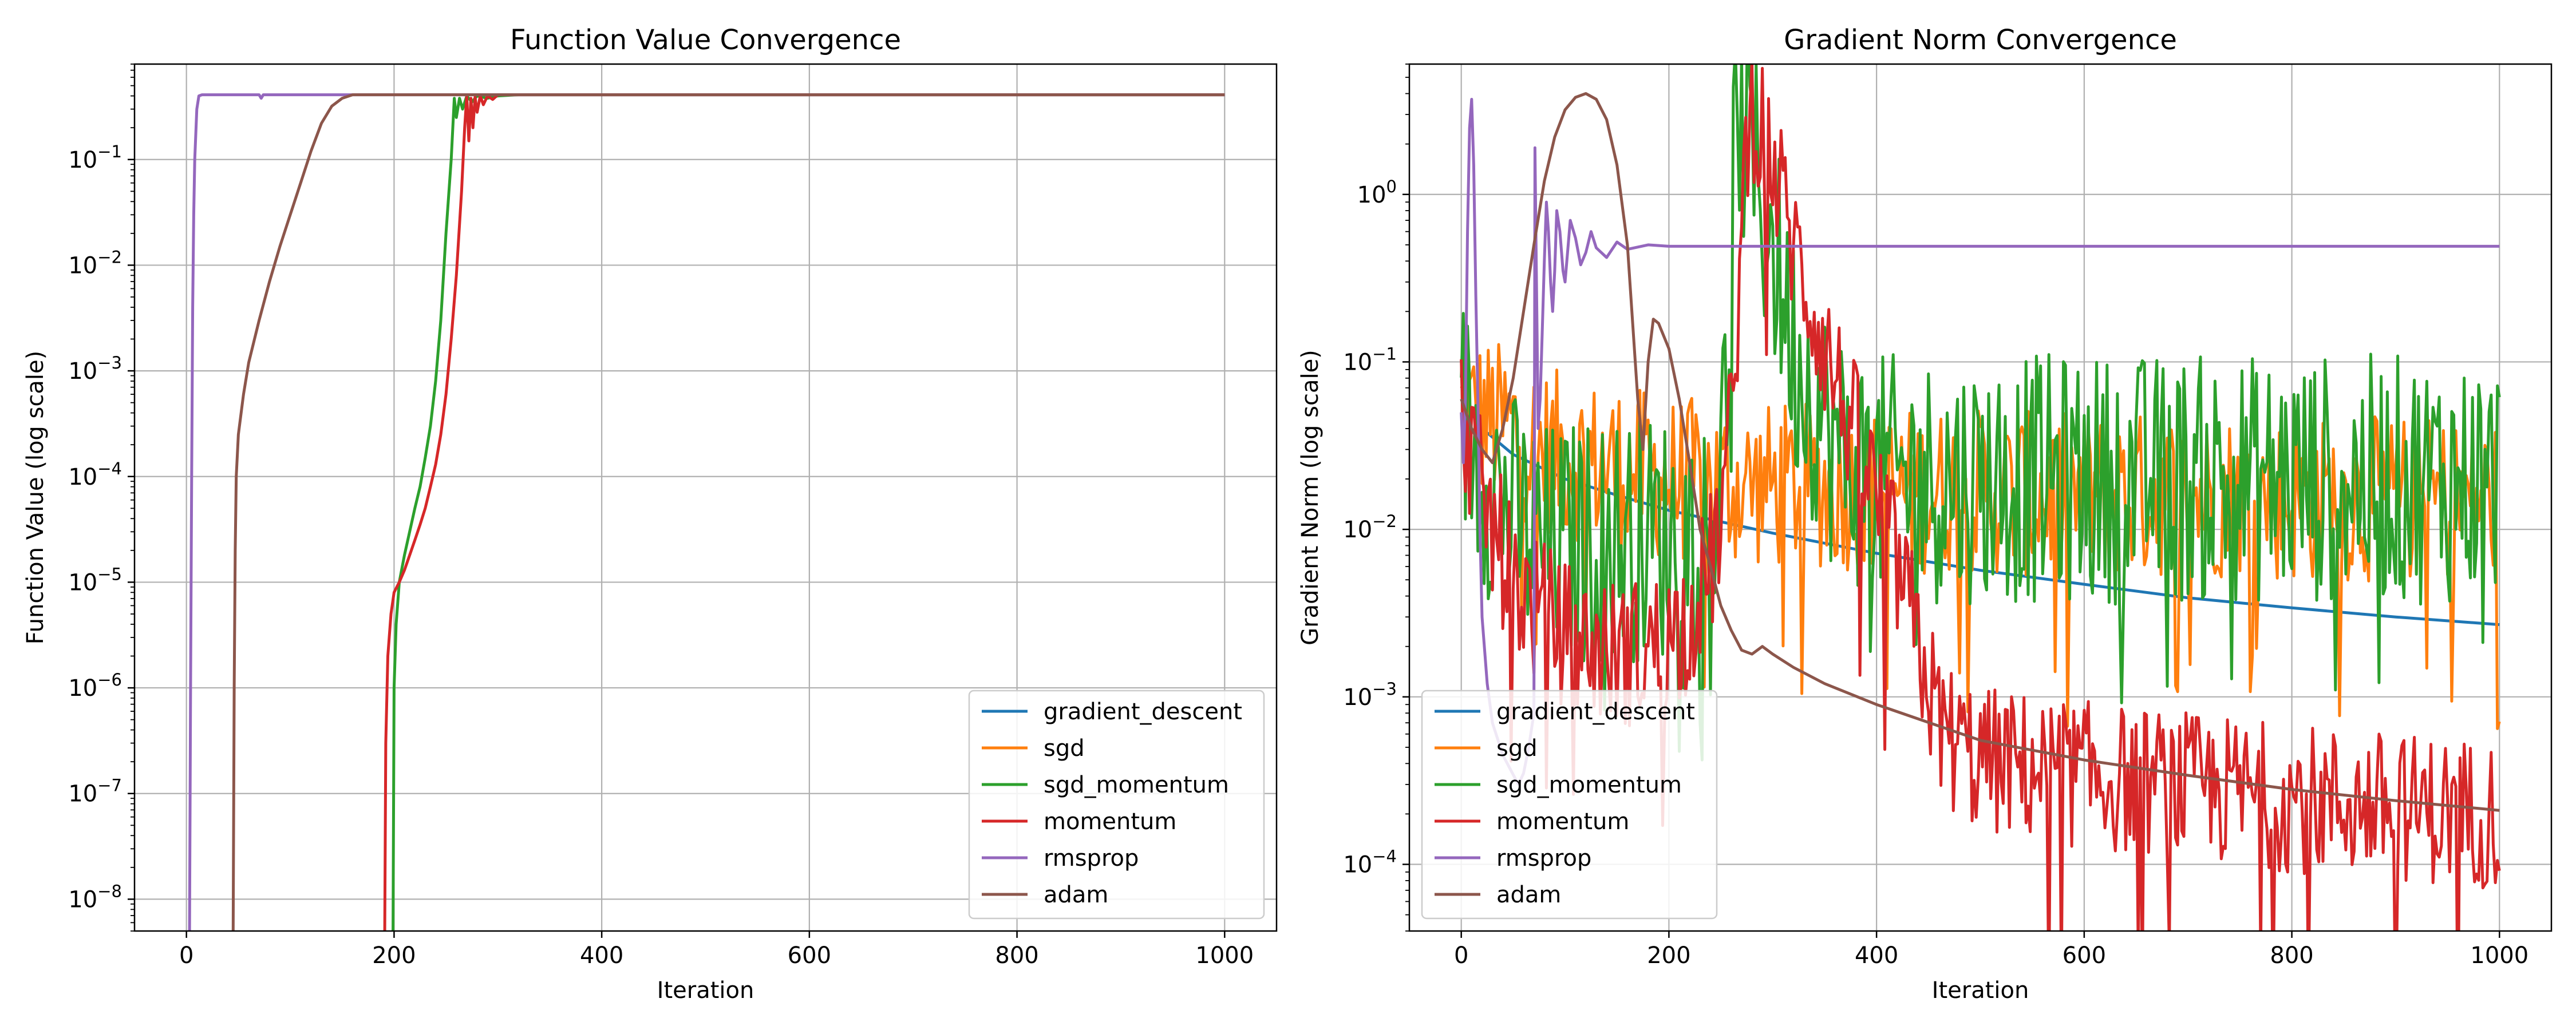 The width and height of the screenshot is (2576, 1030). What do you see at coordinates (35, 497) in the screenshot?
I see `y-axis-label: Function Value (log scale)` at bounding box center [35, 497].